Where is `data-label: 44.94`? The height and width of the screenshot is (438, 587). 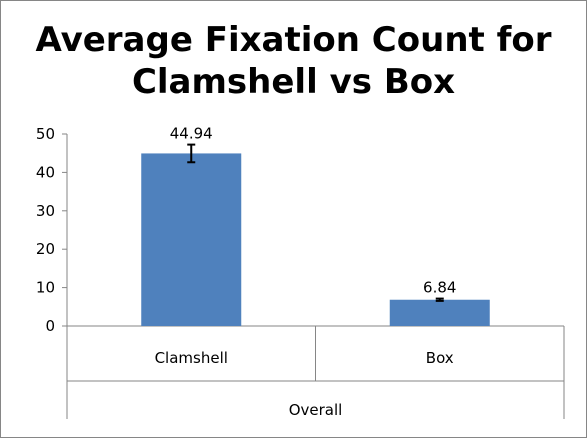
data-label: 44.94 is located at coordinates (191, 134).